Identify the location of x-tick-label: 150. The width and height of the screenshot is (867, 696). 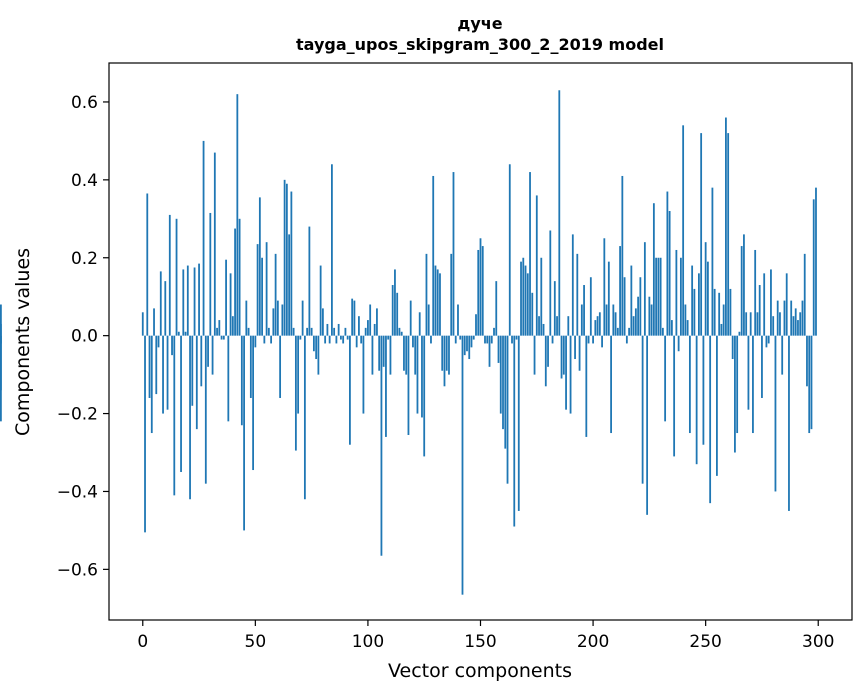
(480, 642).